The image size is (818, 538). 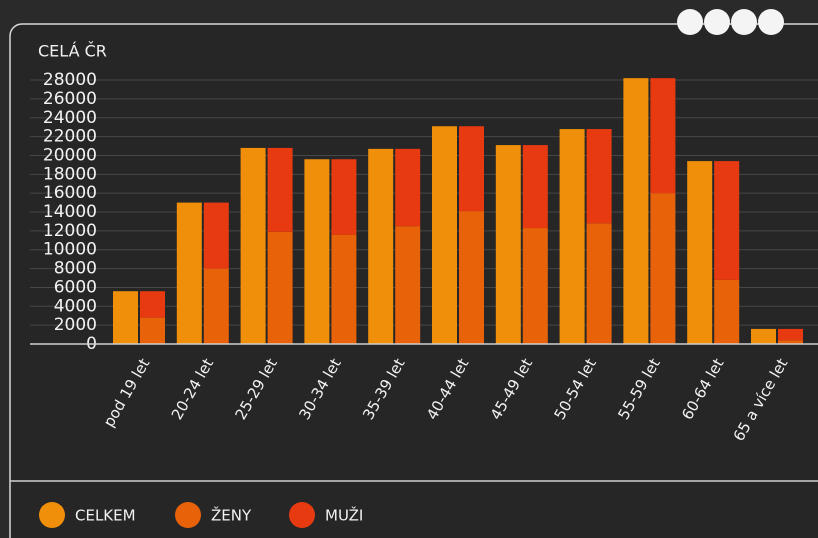 What do you see at coordinates (70, 231) in the screenshot?
I see `y-tick-label: 12000` at bounding box center [70, 231].